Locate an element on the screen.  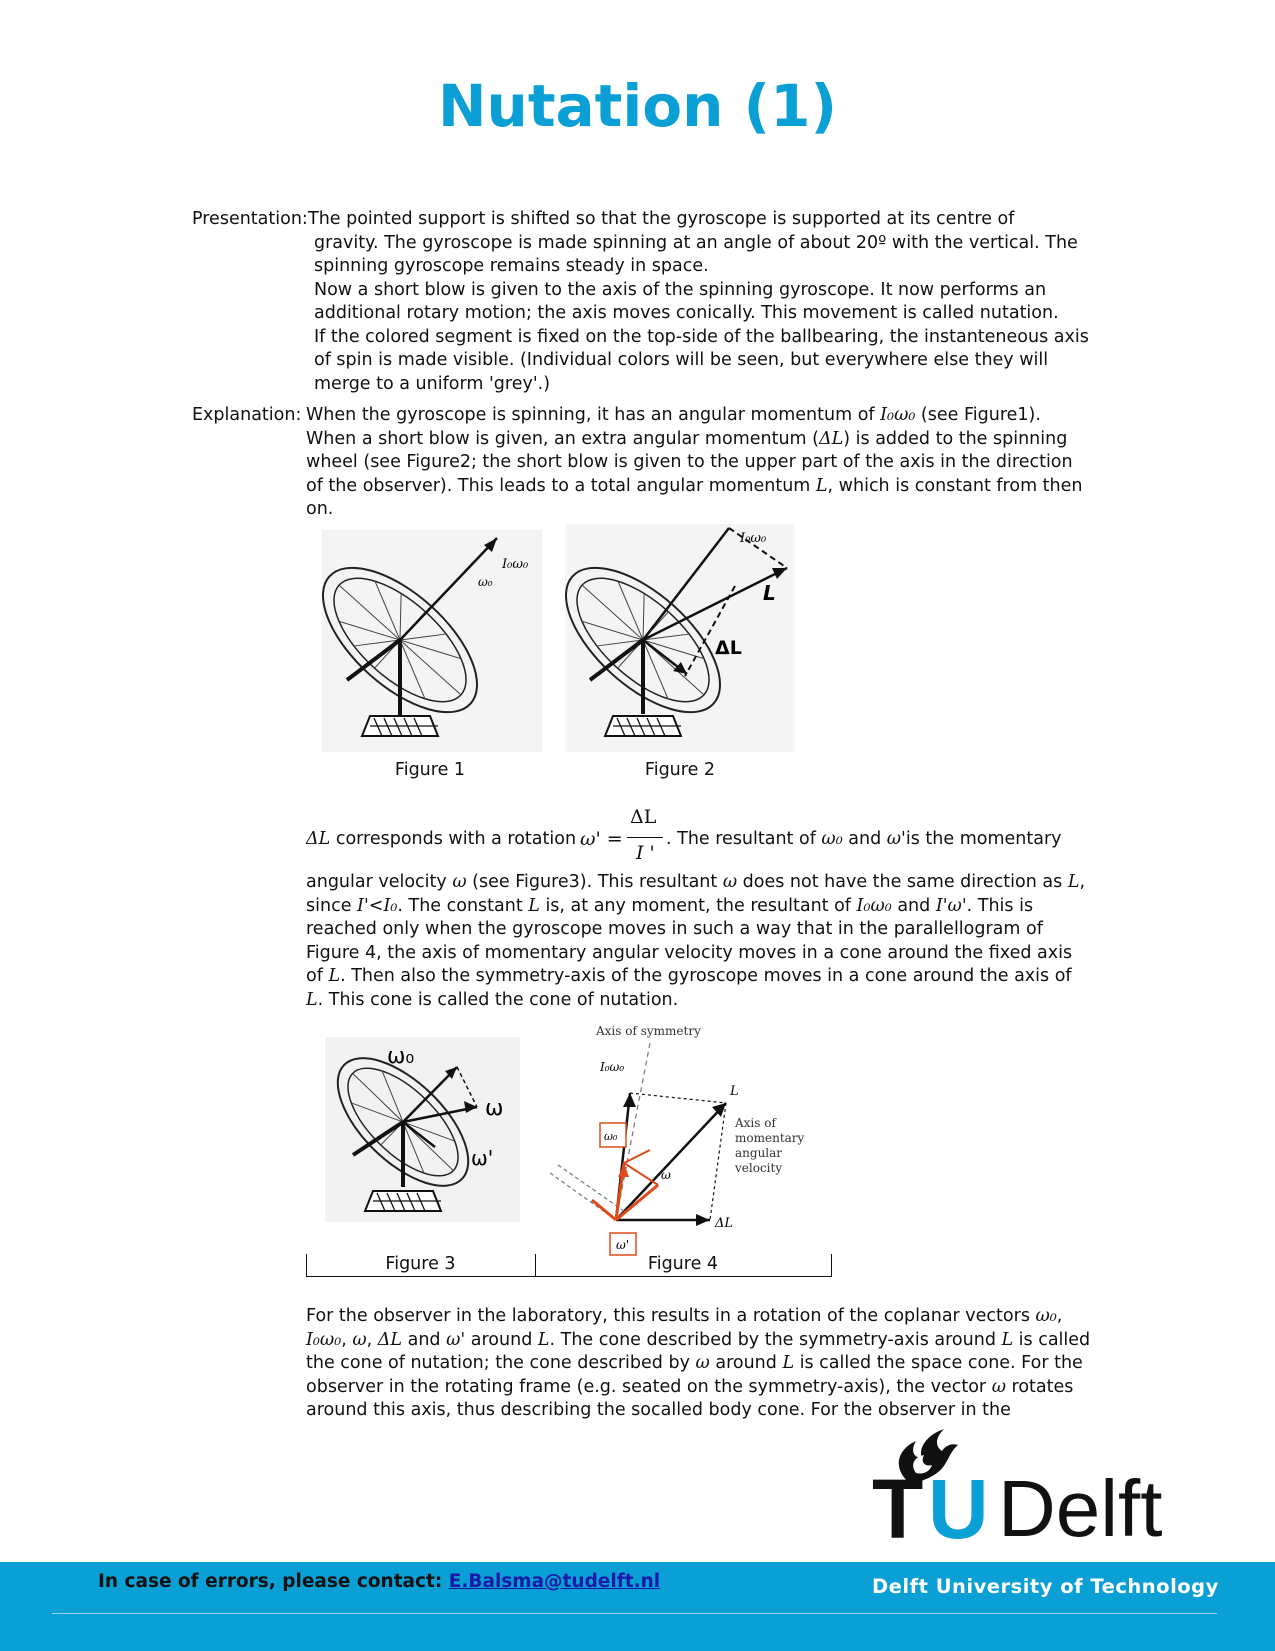
presentation-line: merge to a uniform 'grey'.) is located at coordinates (432, 383).